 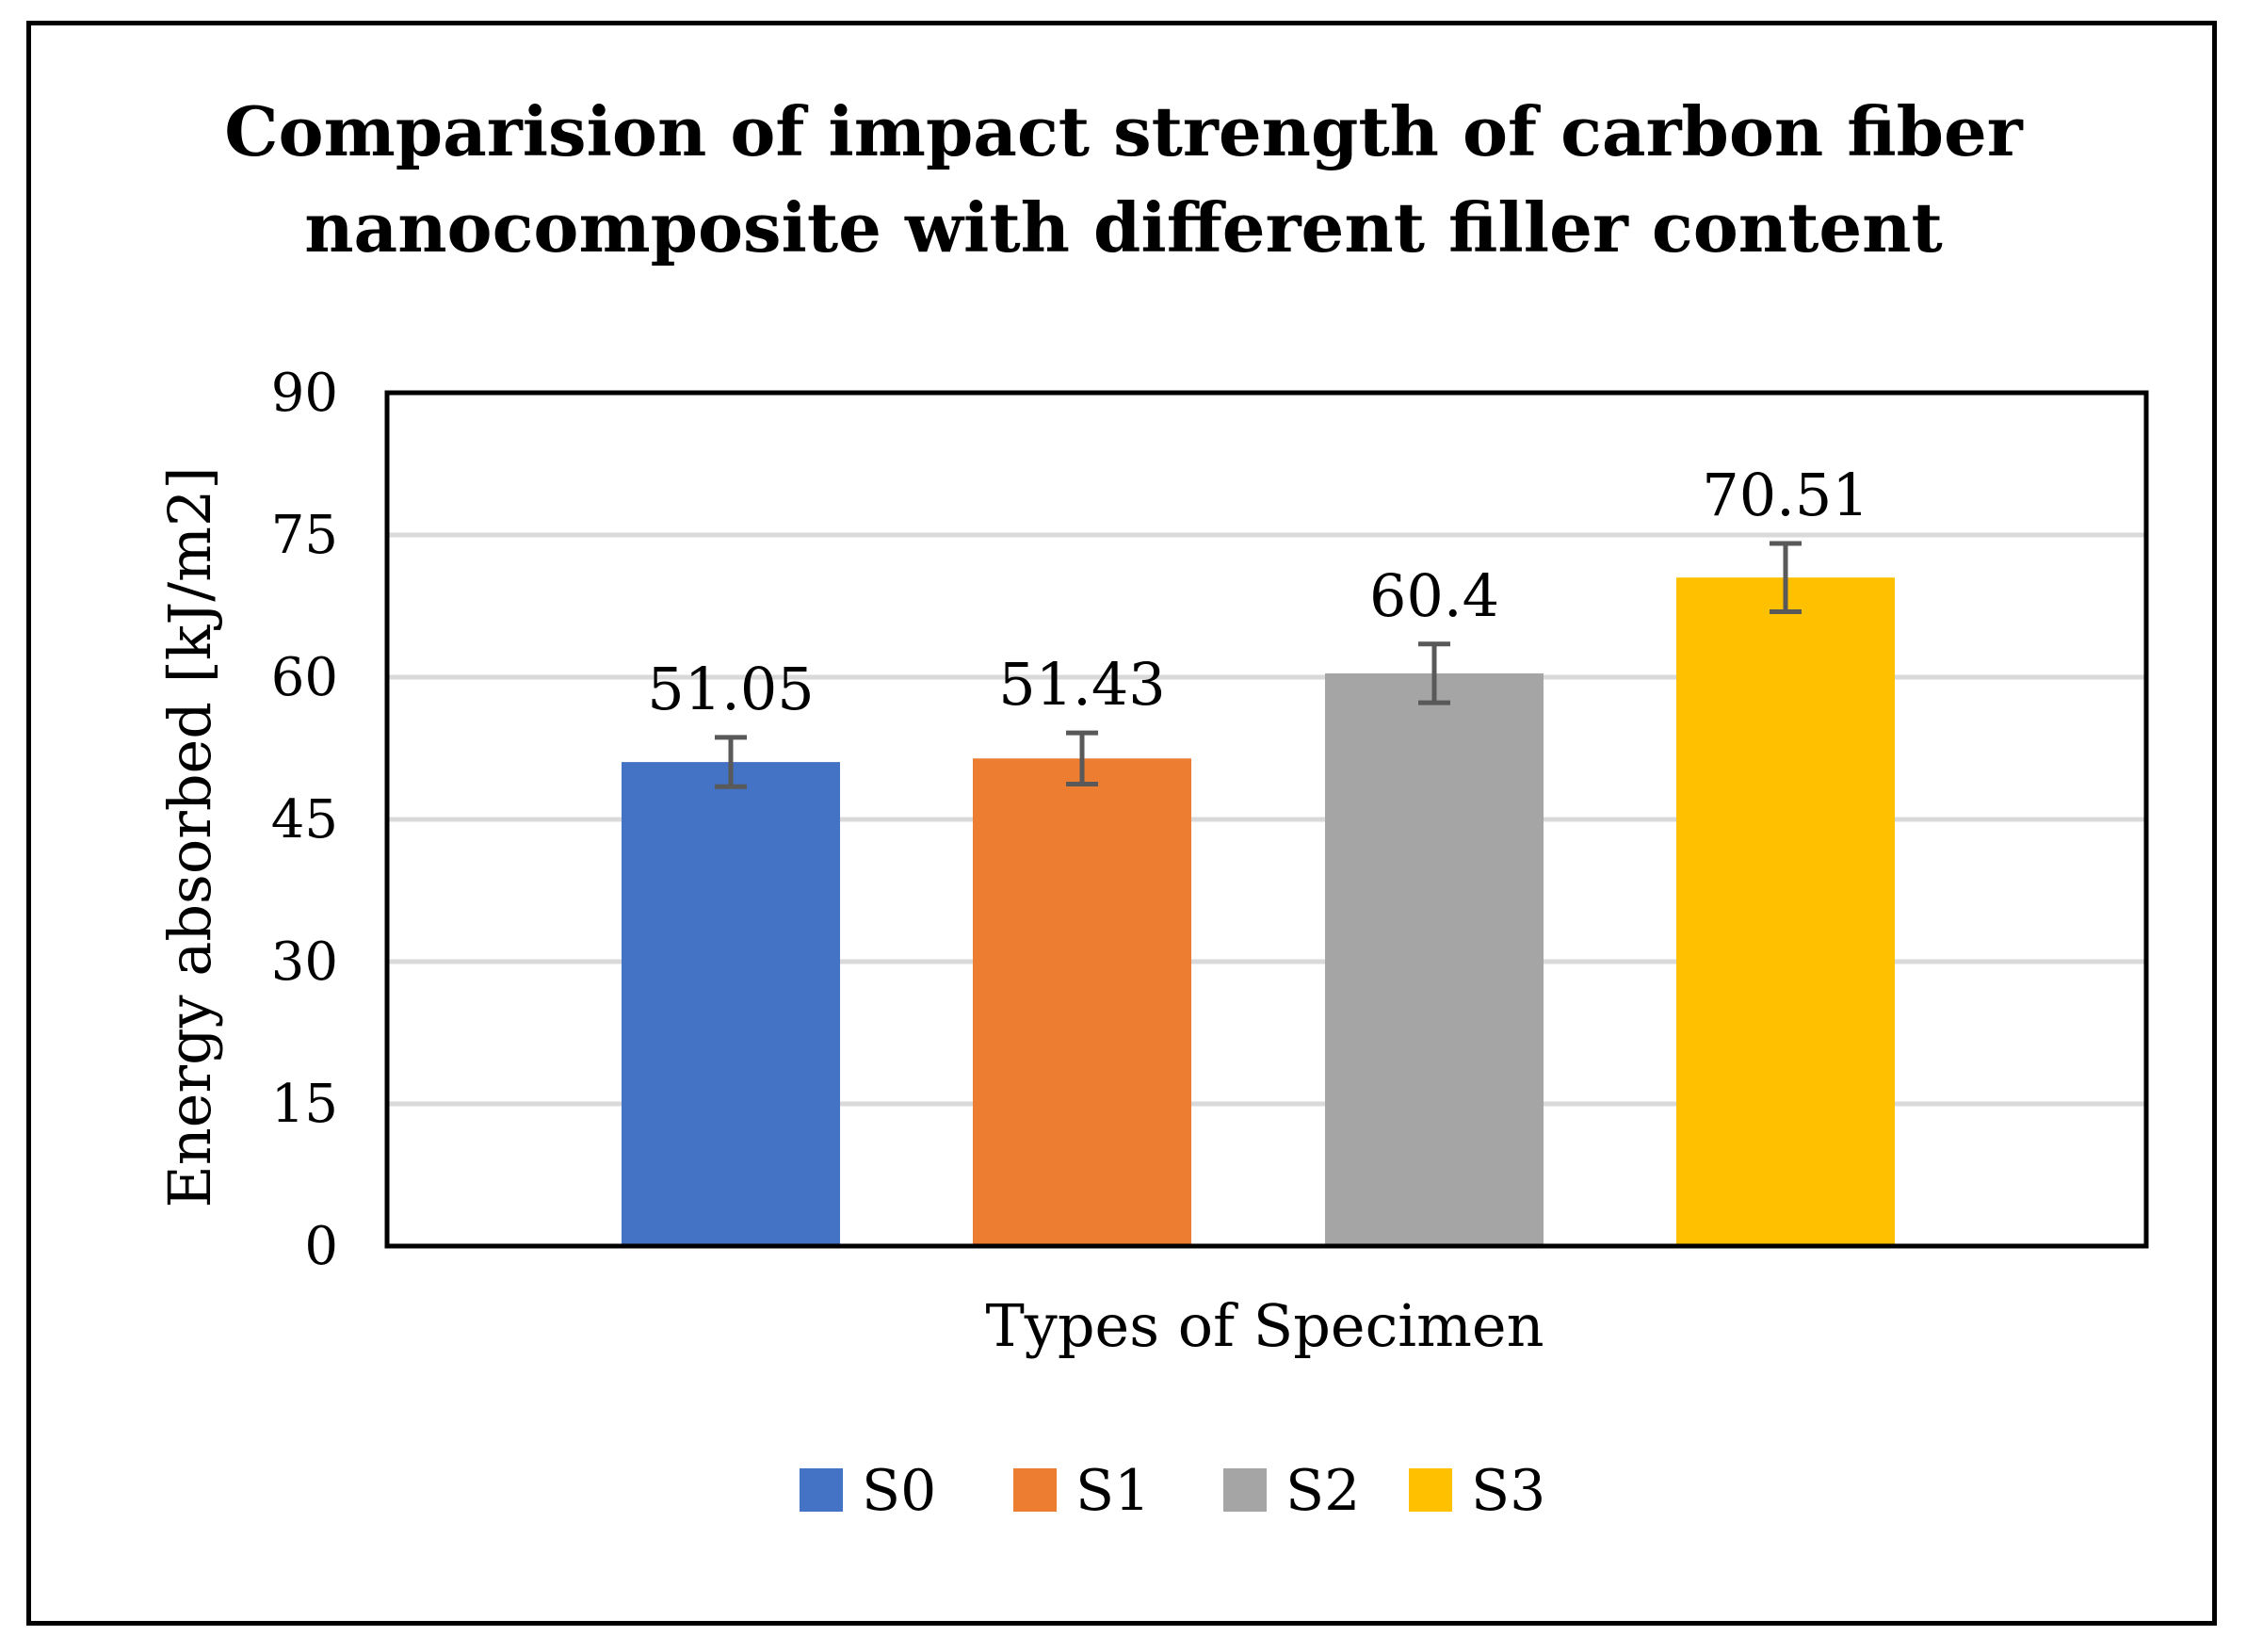 What do you see at coordinates (1082, 758) in the screenshot?
I see `error-bar-s1` at bounding box center [1082, 758].